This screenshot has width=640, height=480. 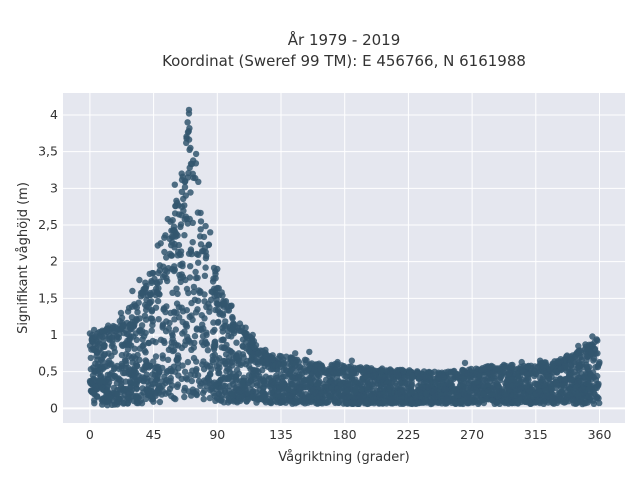 I want to click on x-tick-label: 0, so click(x=90, y=434).